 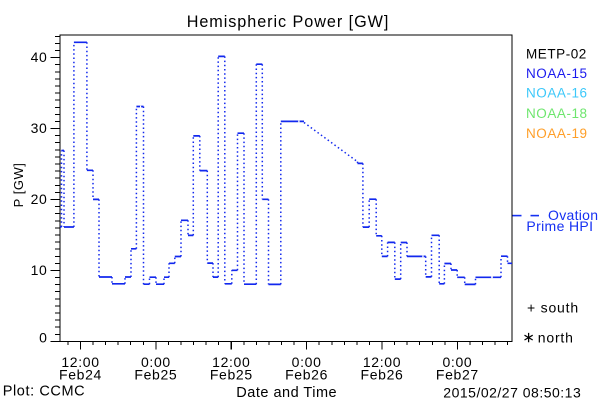 What do you see at coordinates (557, 93) in the screenshot?
I see `svg-text: NOAA-16` at bounding box center [557, 93].